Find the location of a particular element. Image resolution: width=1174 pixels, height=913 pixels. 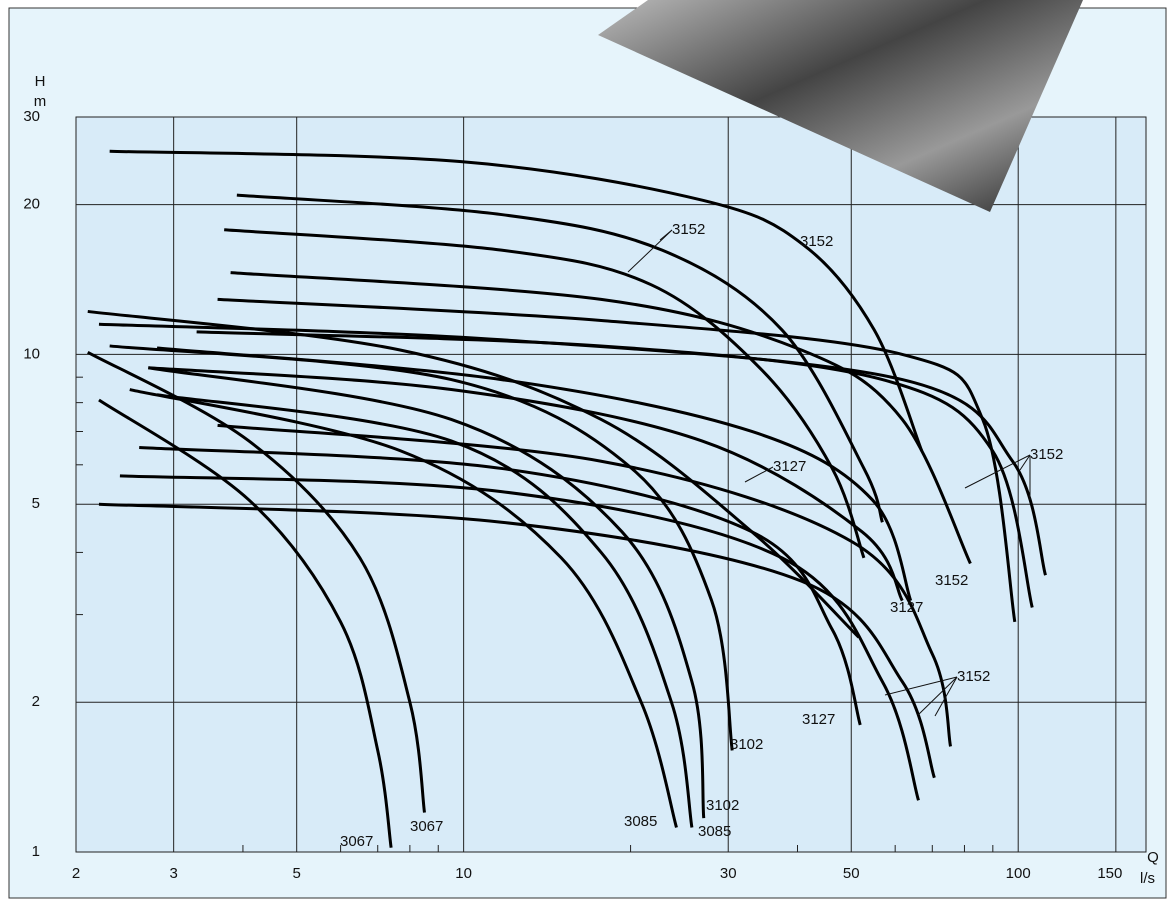

x-tick-label: 100 is located at coordinates (1018, 873).